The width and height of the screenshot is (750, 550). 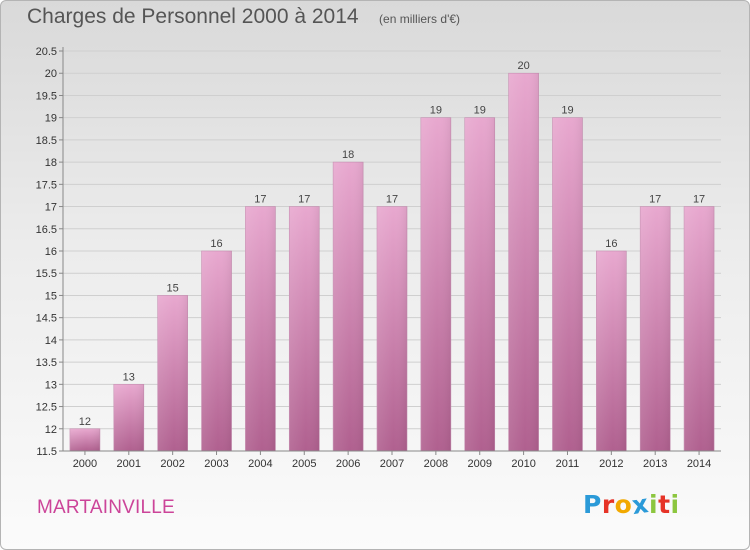 What do you see at coordinates (479, 464) in the screenshot?
I see `x-tick-label: 2009` at bounding box center [479, 464].